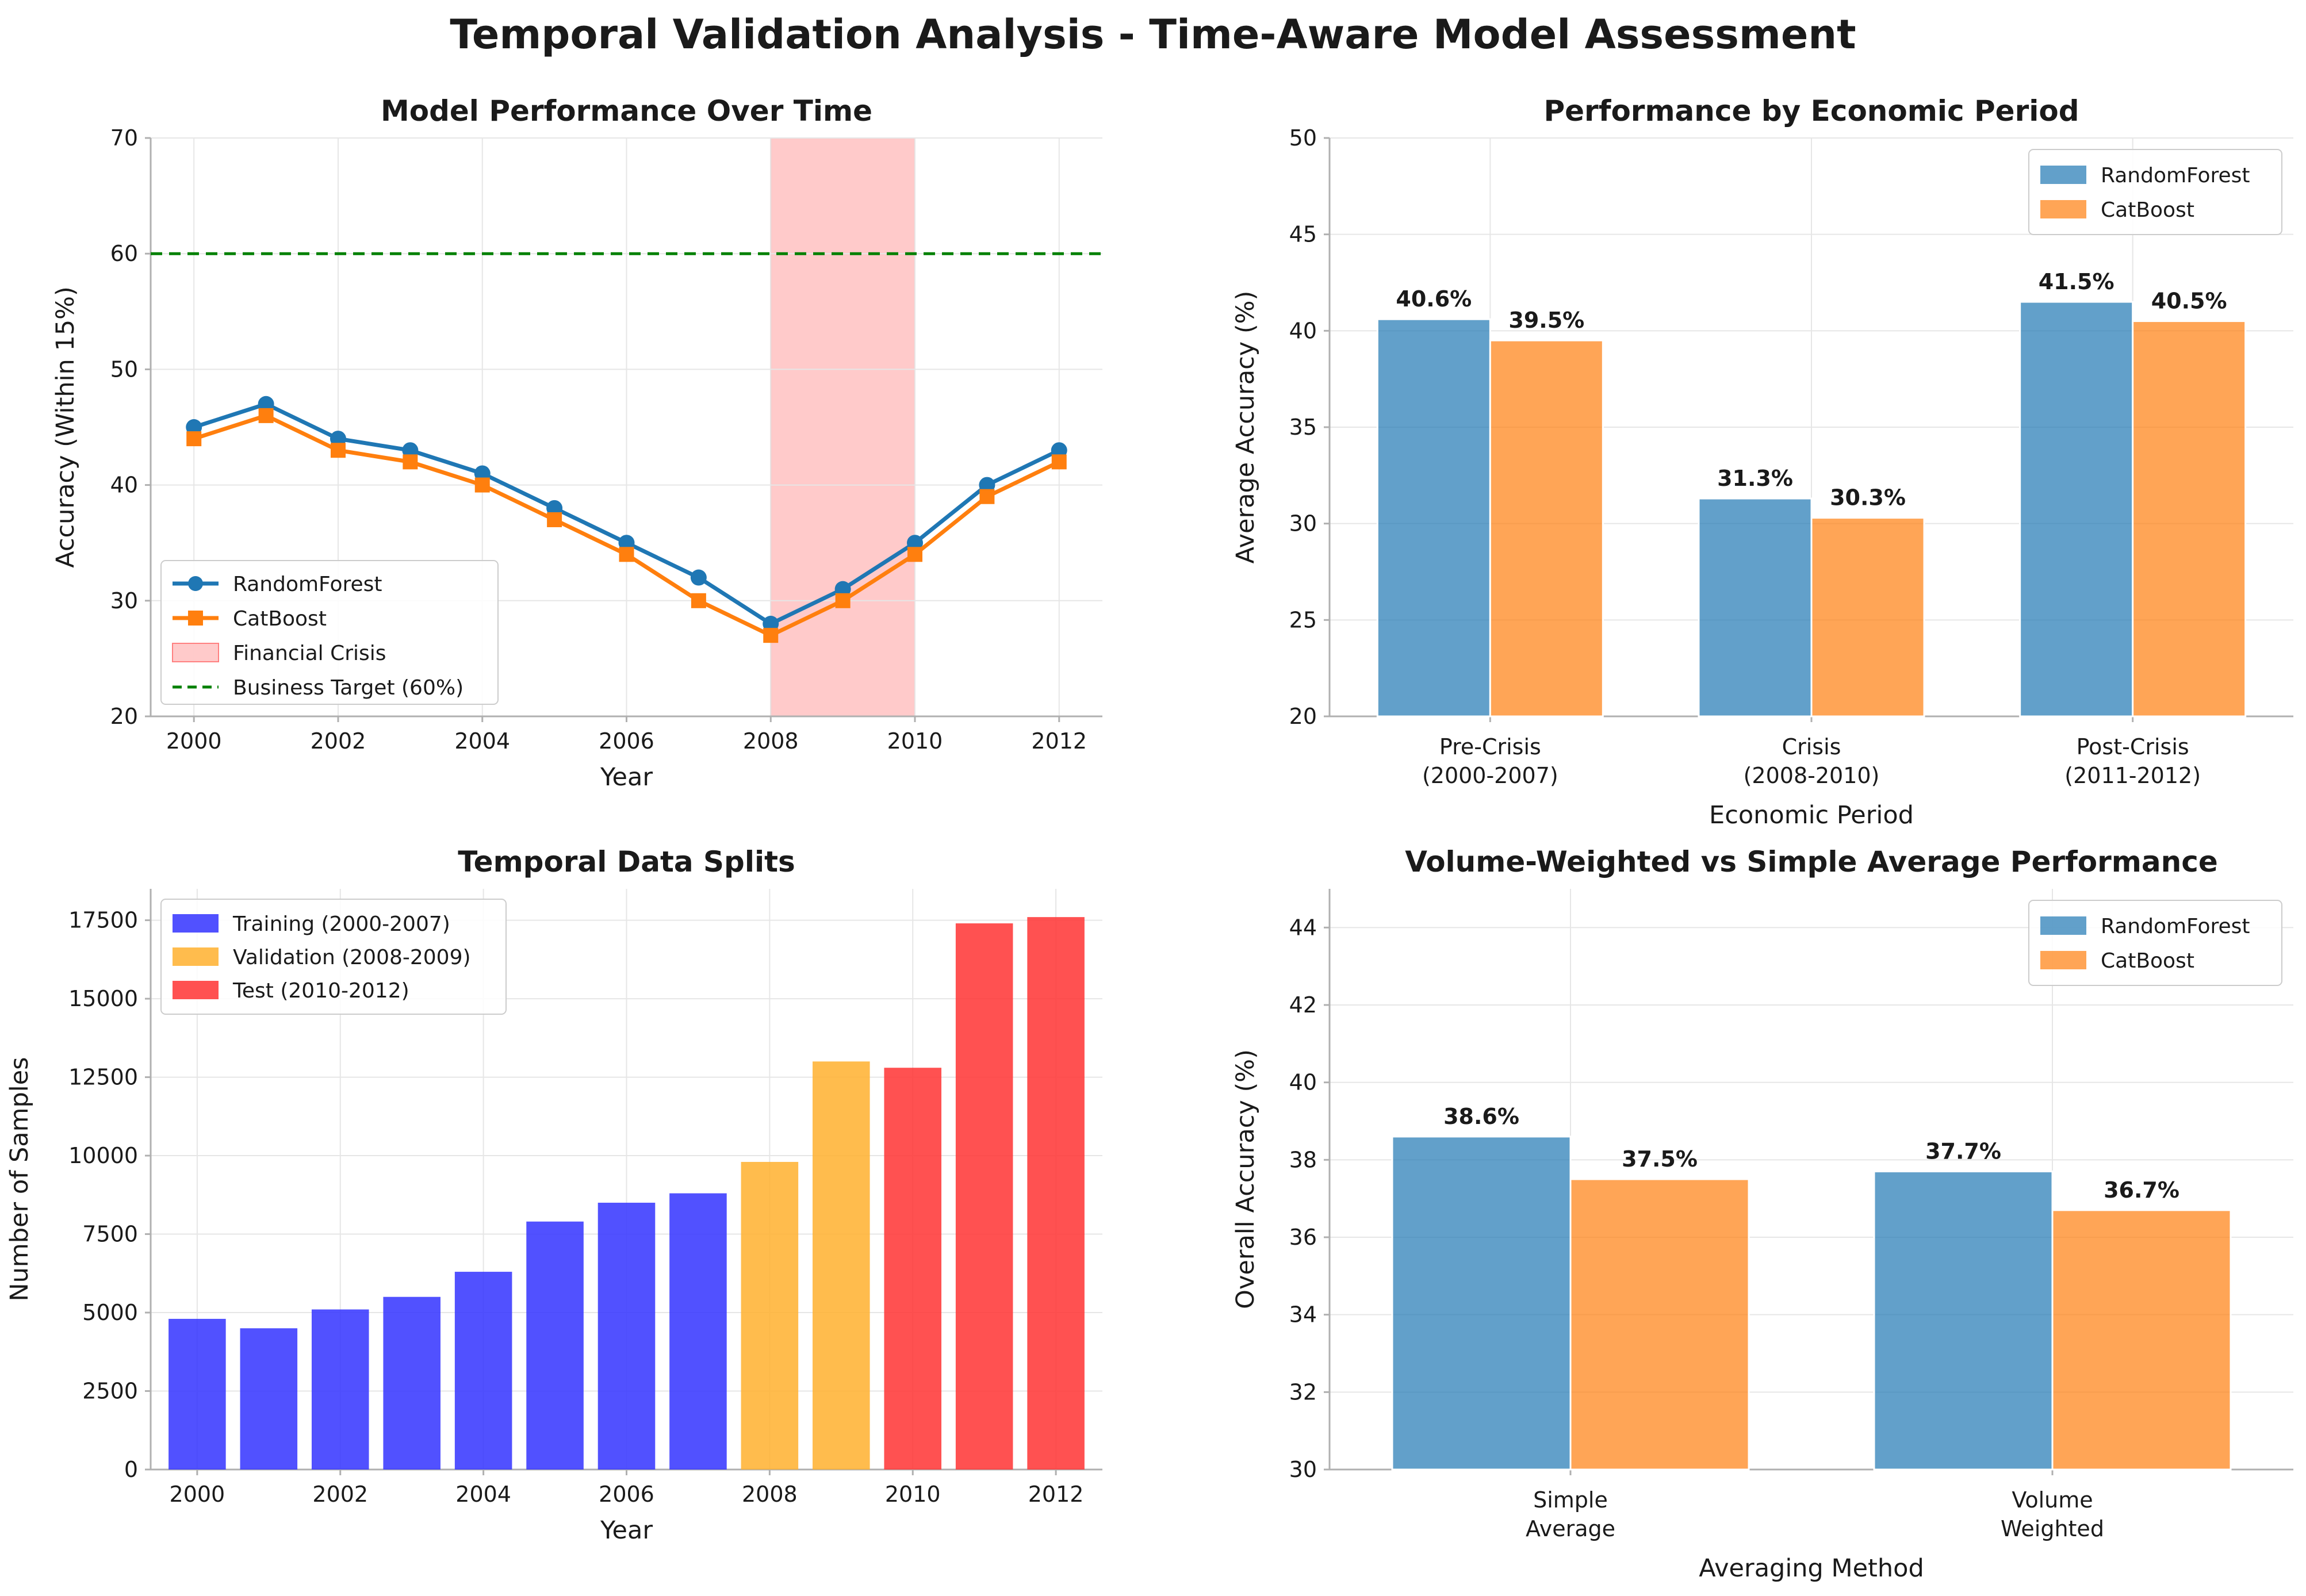 Image resolution: width=2306 pixels, height=1596 pixels. I want to click on category-label: (2008-2010), so click(1812, 775).